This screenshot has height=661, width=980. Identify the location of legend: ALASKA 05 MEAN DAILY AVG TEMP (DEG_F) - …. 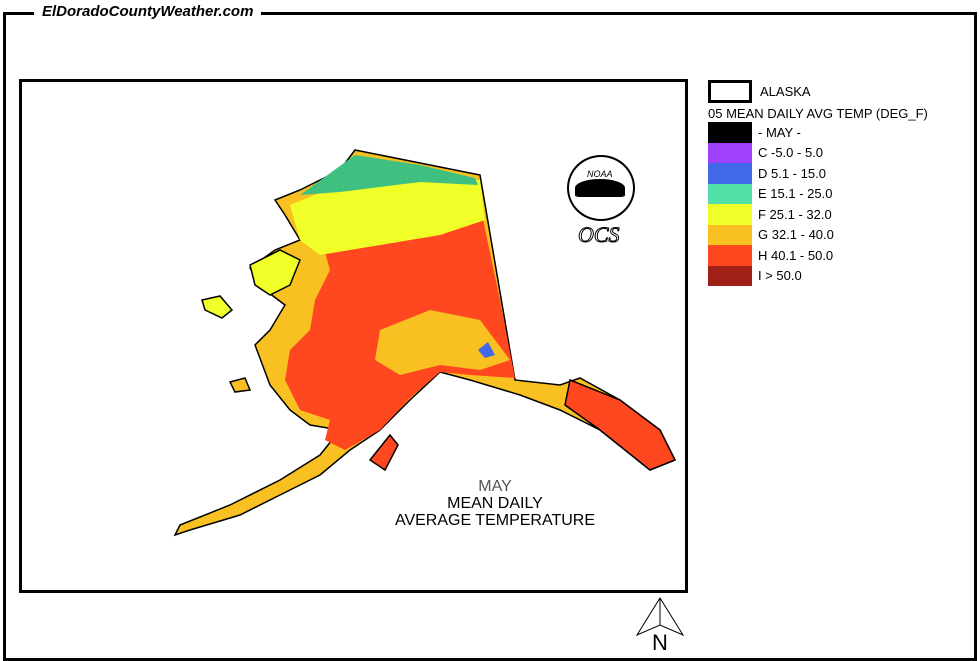
(818, 182).